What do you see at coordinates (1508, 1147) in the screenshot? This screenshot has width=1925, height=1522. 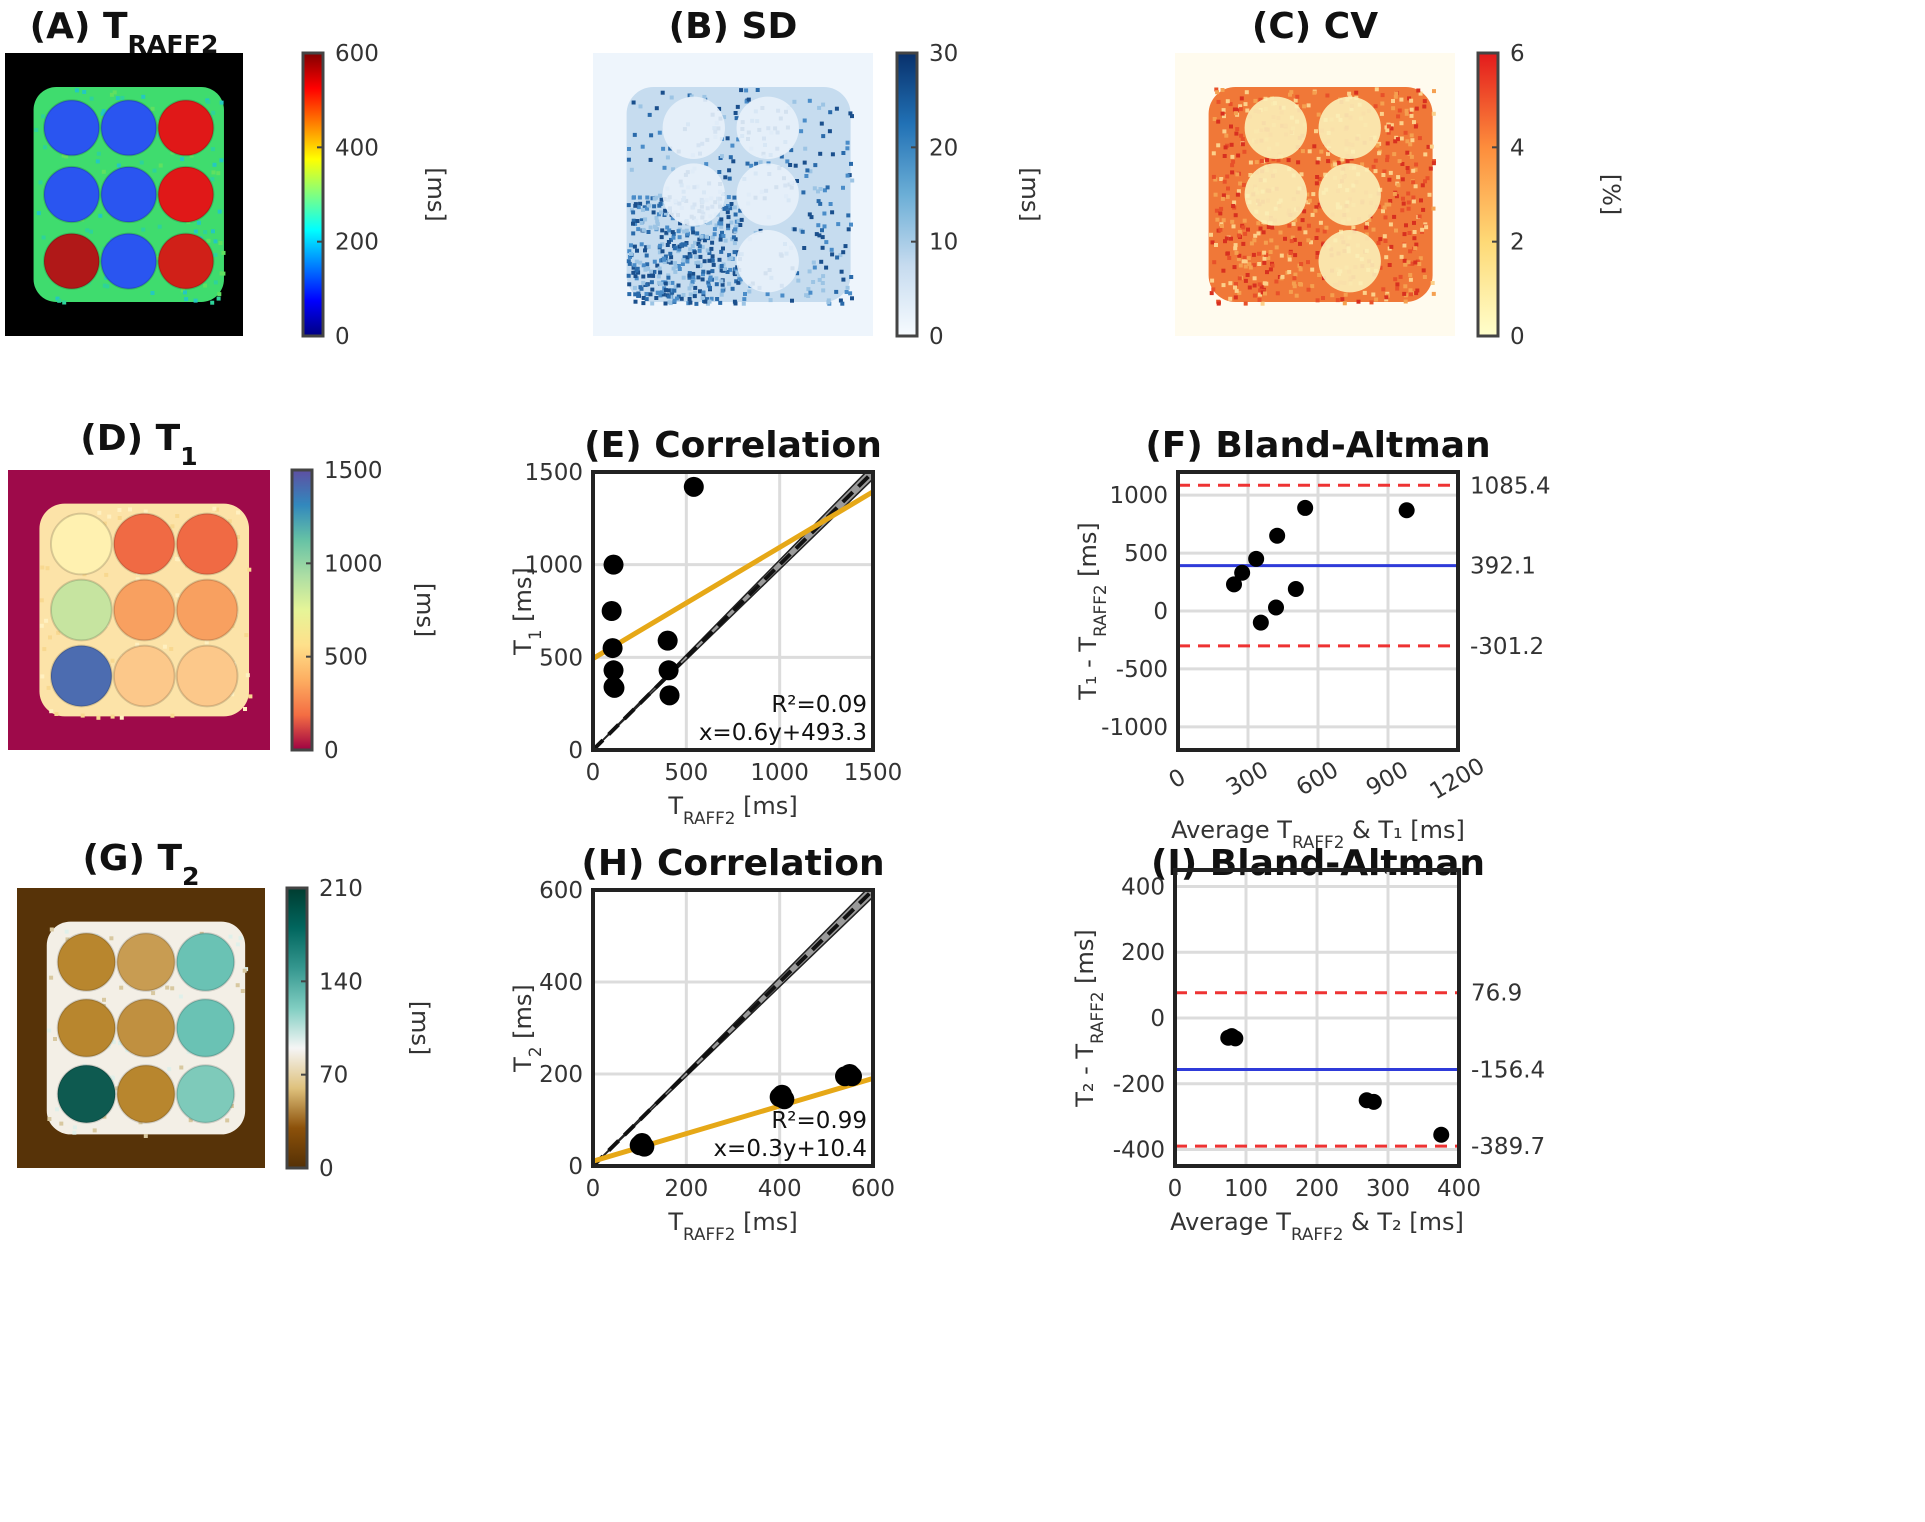 I see `limit-label: -389.7` at bounding box center [1508, 1147].